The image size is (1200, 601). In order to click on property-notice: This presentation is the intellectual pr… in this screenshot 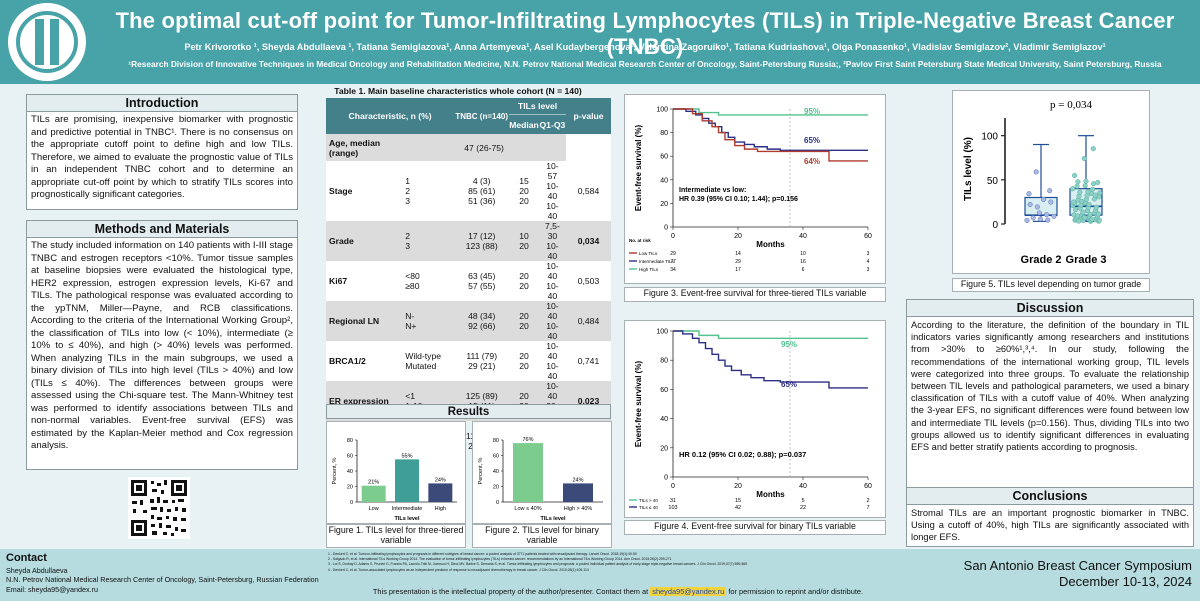, I will do `click(618, 591)`.